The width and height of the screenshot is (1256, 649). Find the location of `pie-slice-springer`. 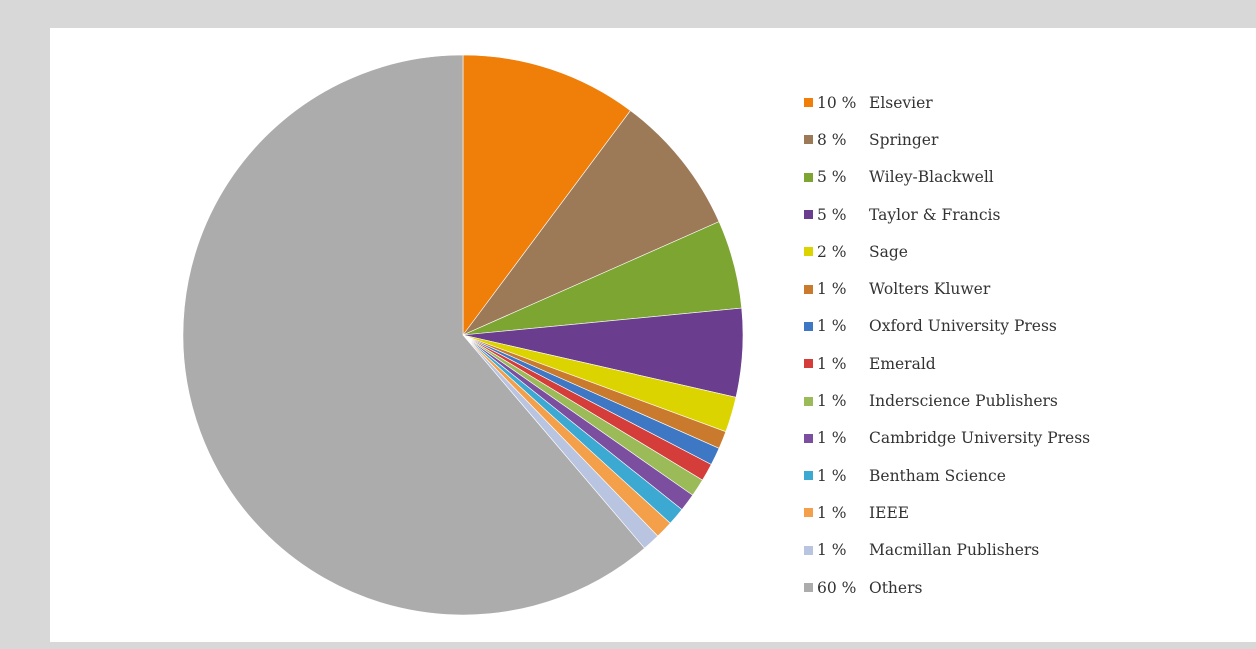

pie-slice-springer is located at coordinates (591, 223).